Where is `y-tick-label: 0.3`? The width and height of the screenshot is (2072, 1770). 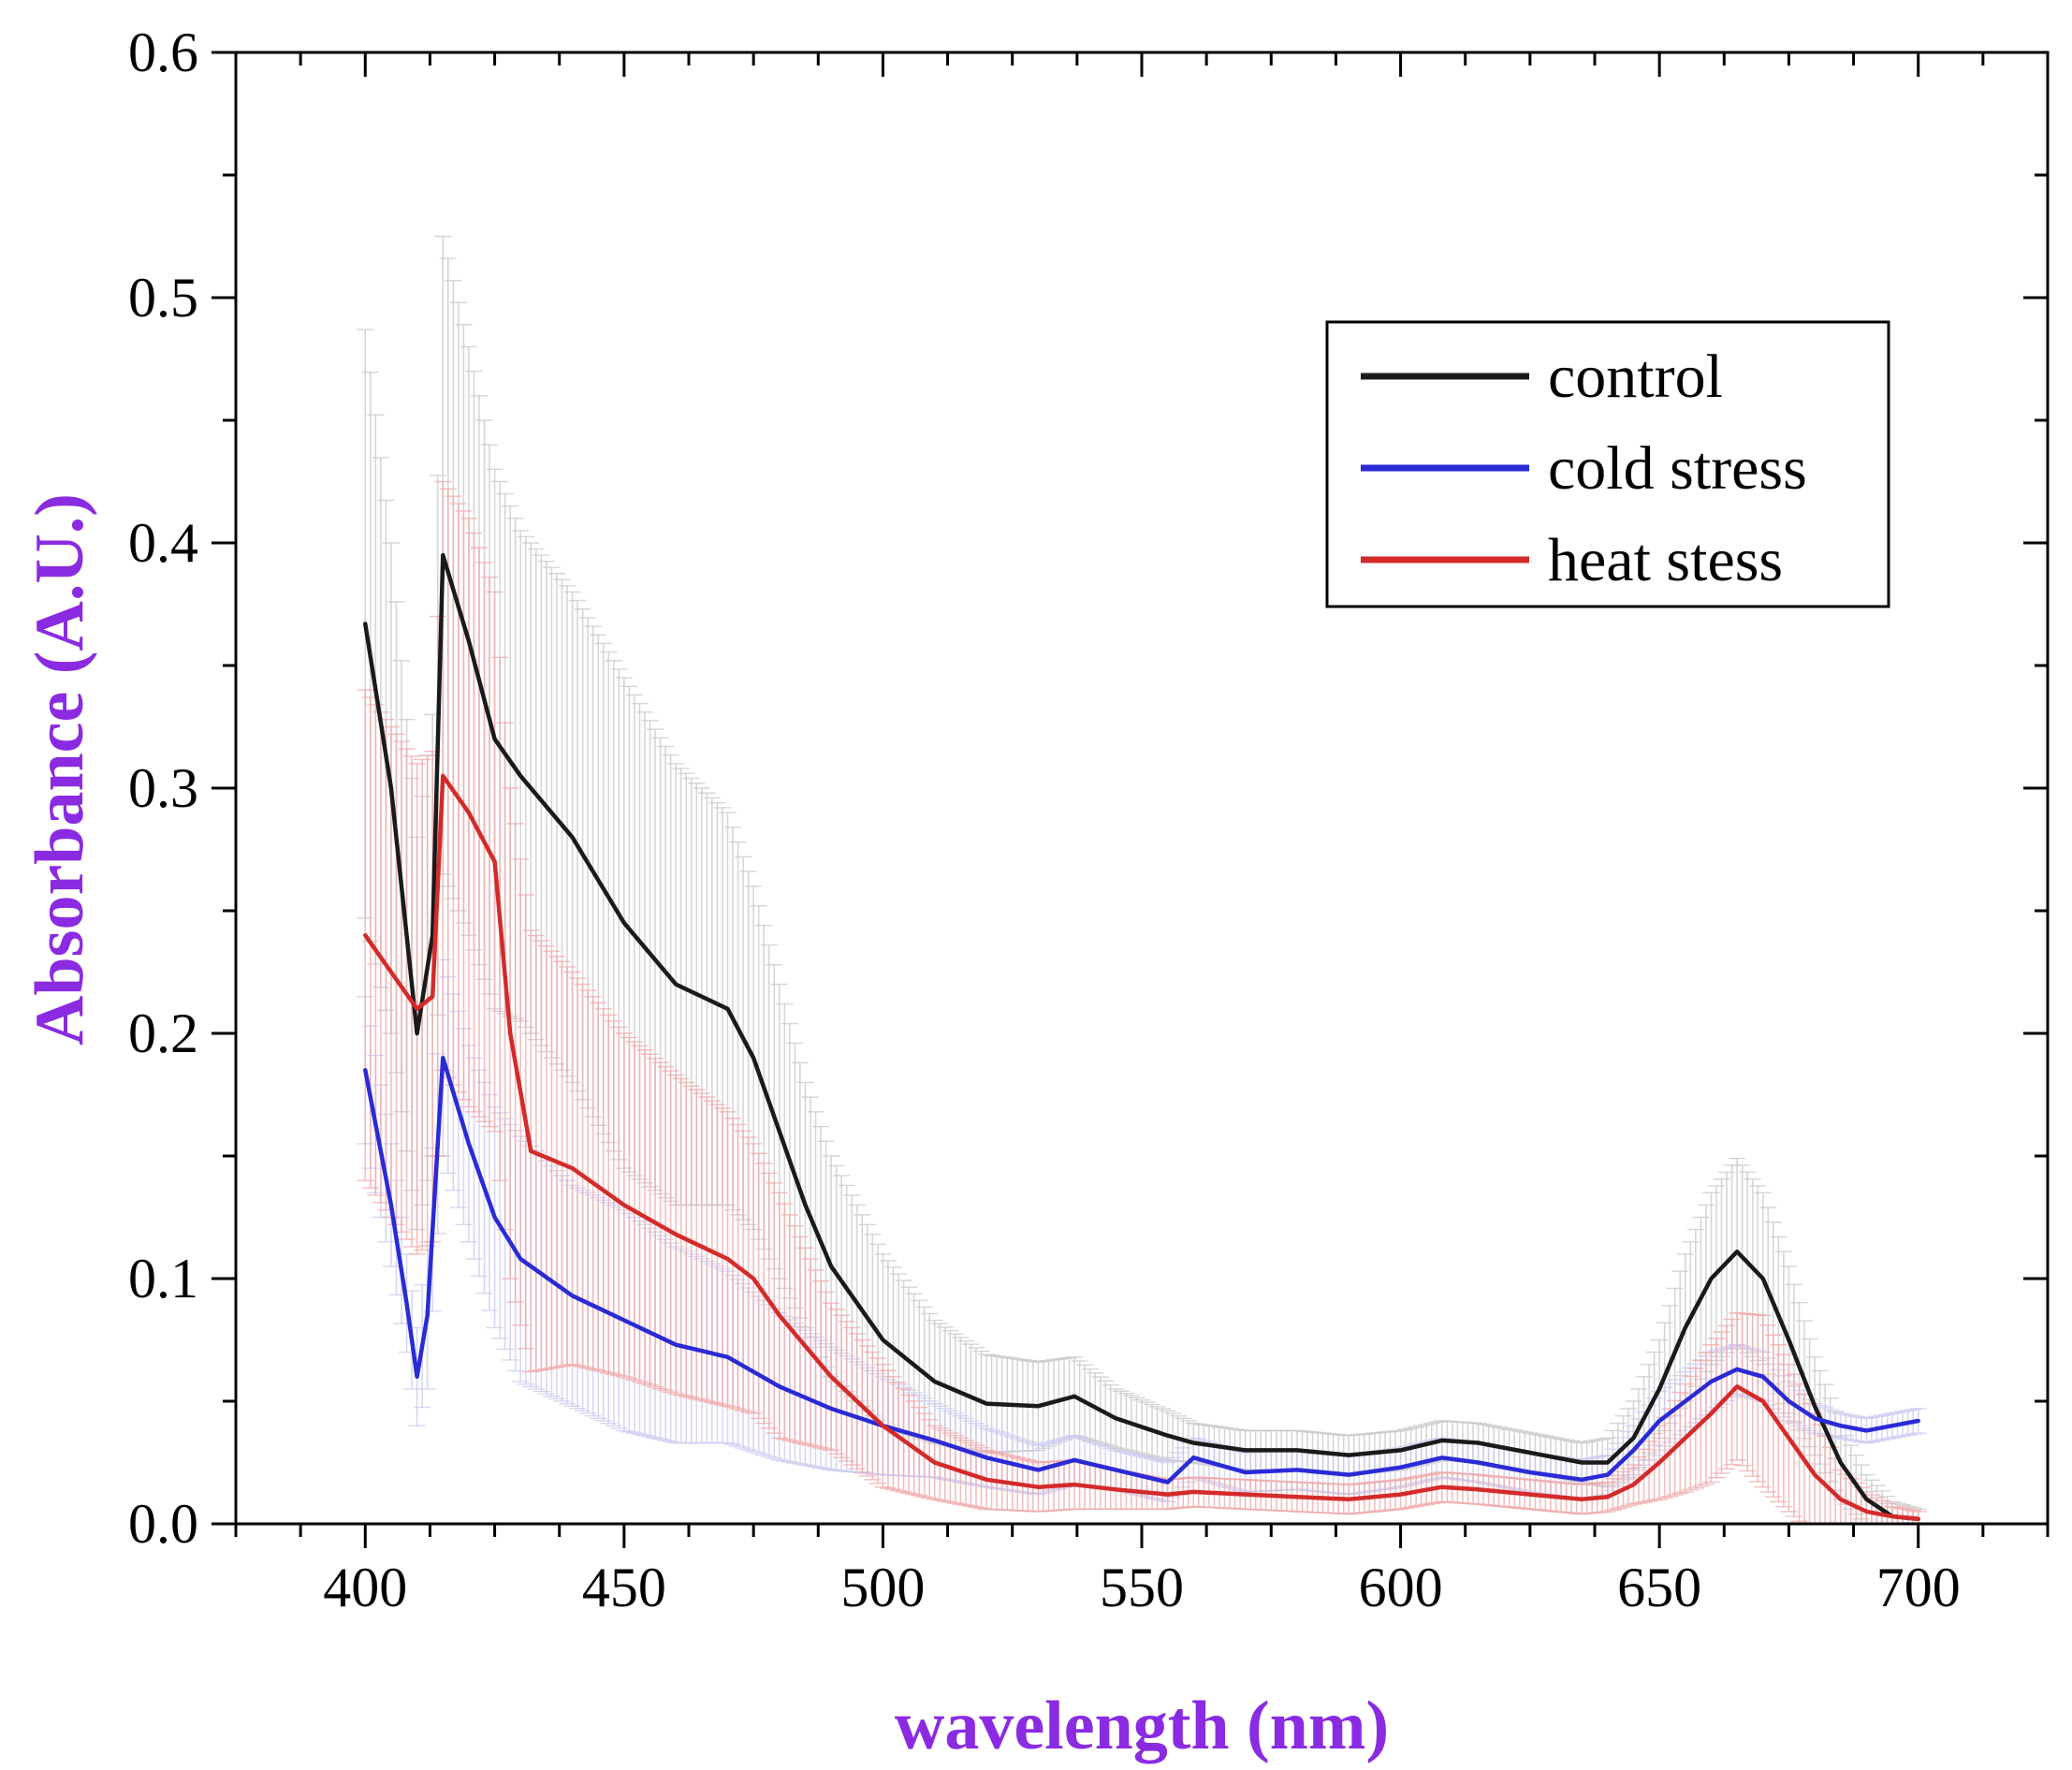 y-tick-label: 0.3 is located at coordinates (163, 788).